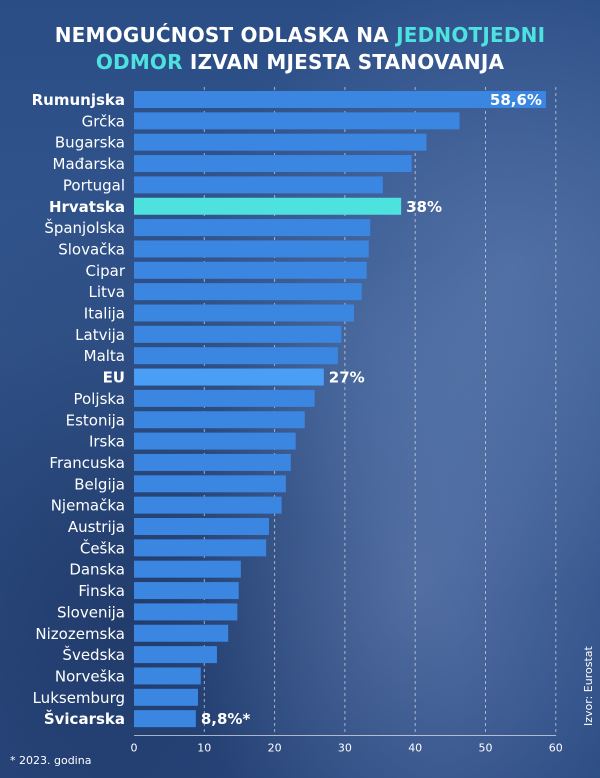  Describe the element at coordinates (90, 676) in the screenshot. I see `category-label: Norveška` at that location.